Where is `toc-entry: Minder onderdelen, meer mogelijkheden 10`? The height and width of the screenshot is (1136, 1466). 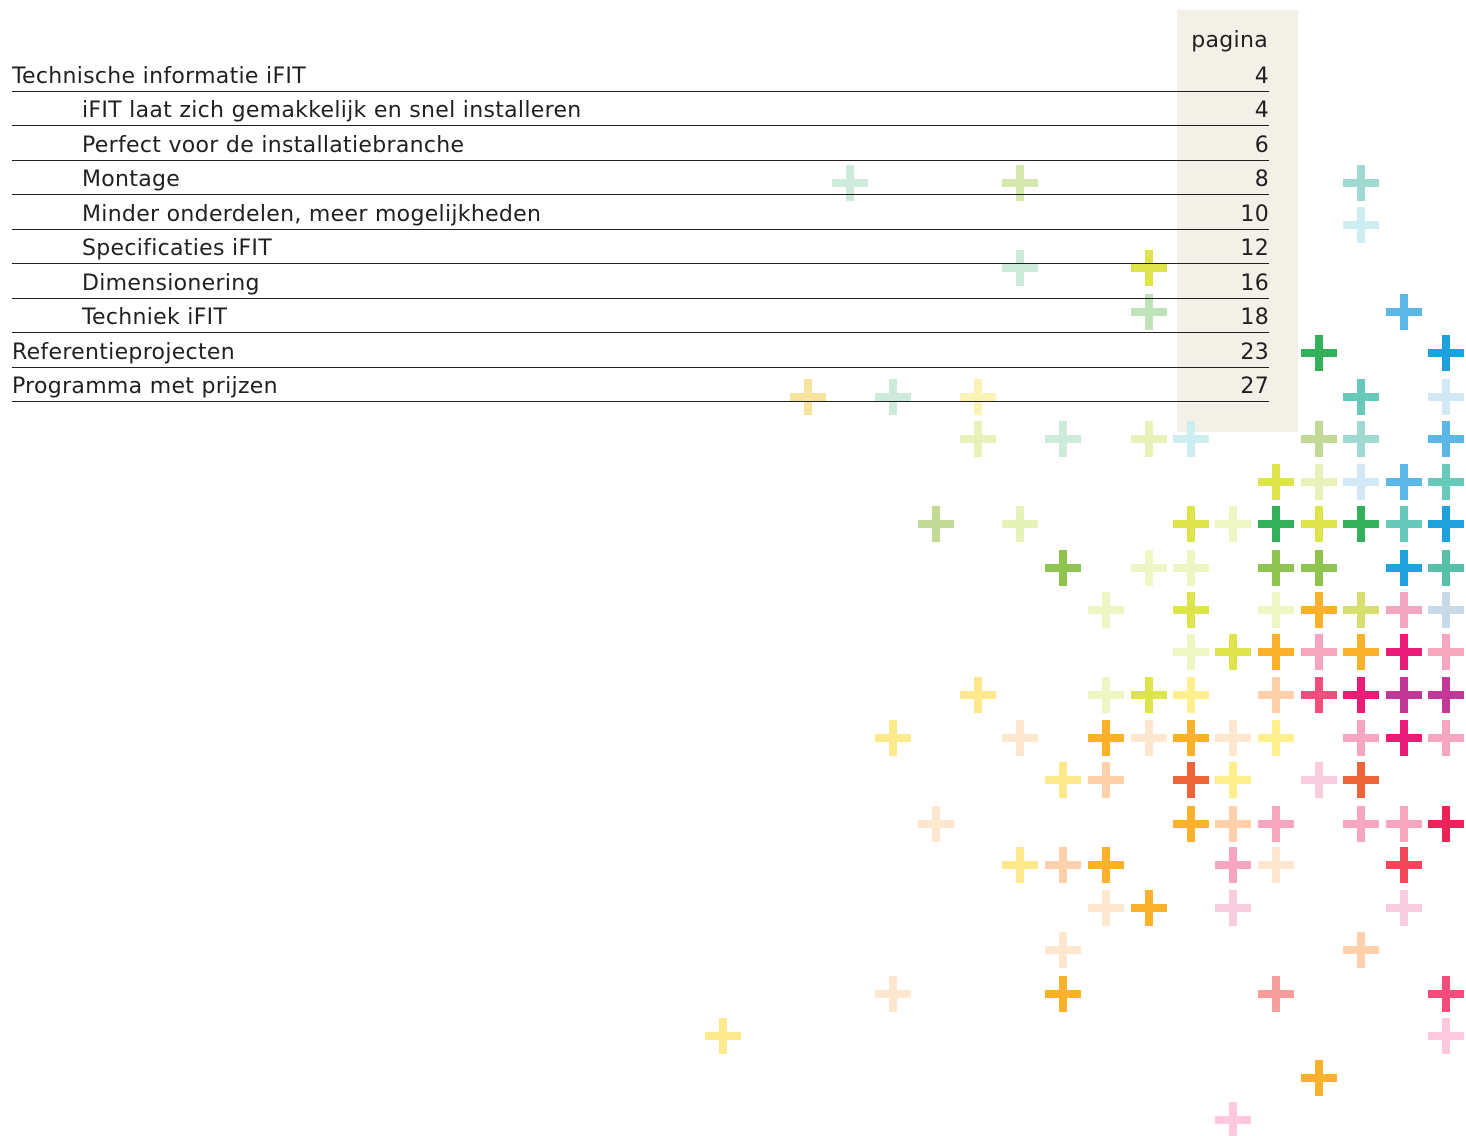 toc-entry: Minder onderdelen, meer mogelijkheden 10 is located at coordinates (640, 213).